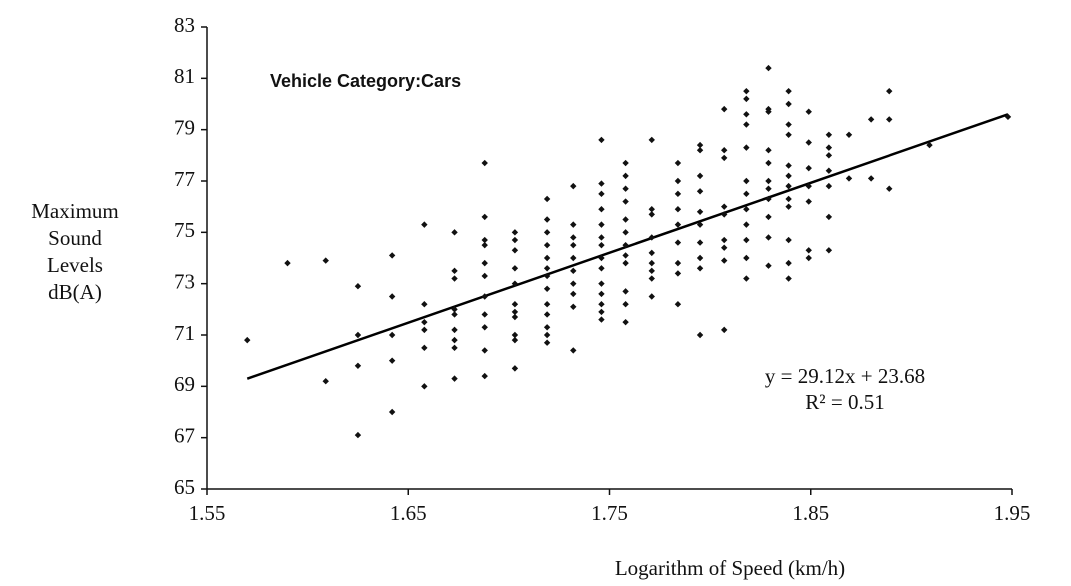 Image resolution: width=1071 pixels, height=586 pixels. I want to click on y-tick-label: 71, so click(184, 333).